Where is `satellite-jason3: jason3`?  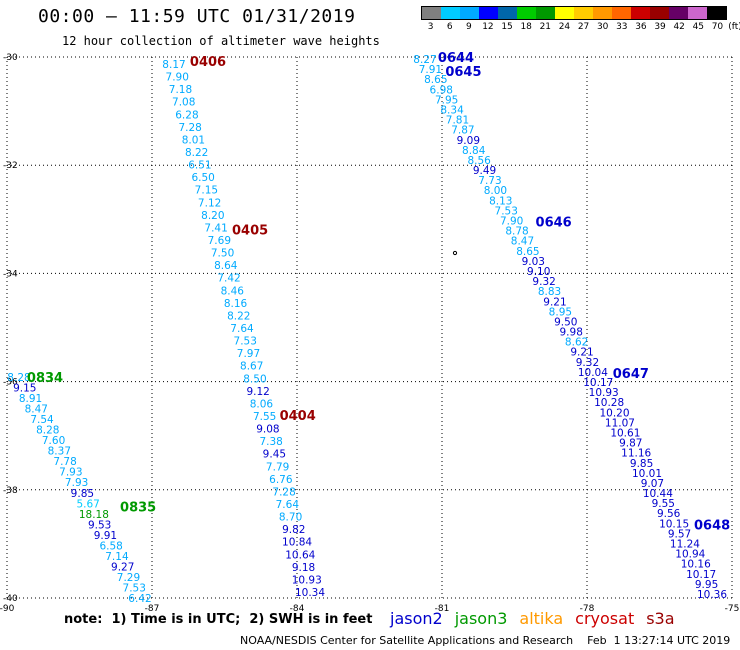
satellite-jason3: jason3 is located at coordinates (481, 618).